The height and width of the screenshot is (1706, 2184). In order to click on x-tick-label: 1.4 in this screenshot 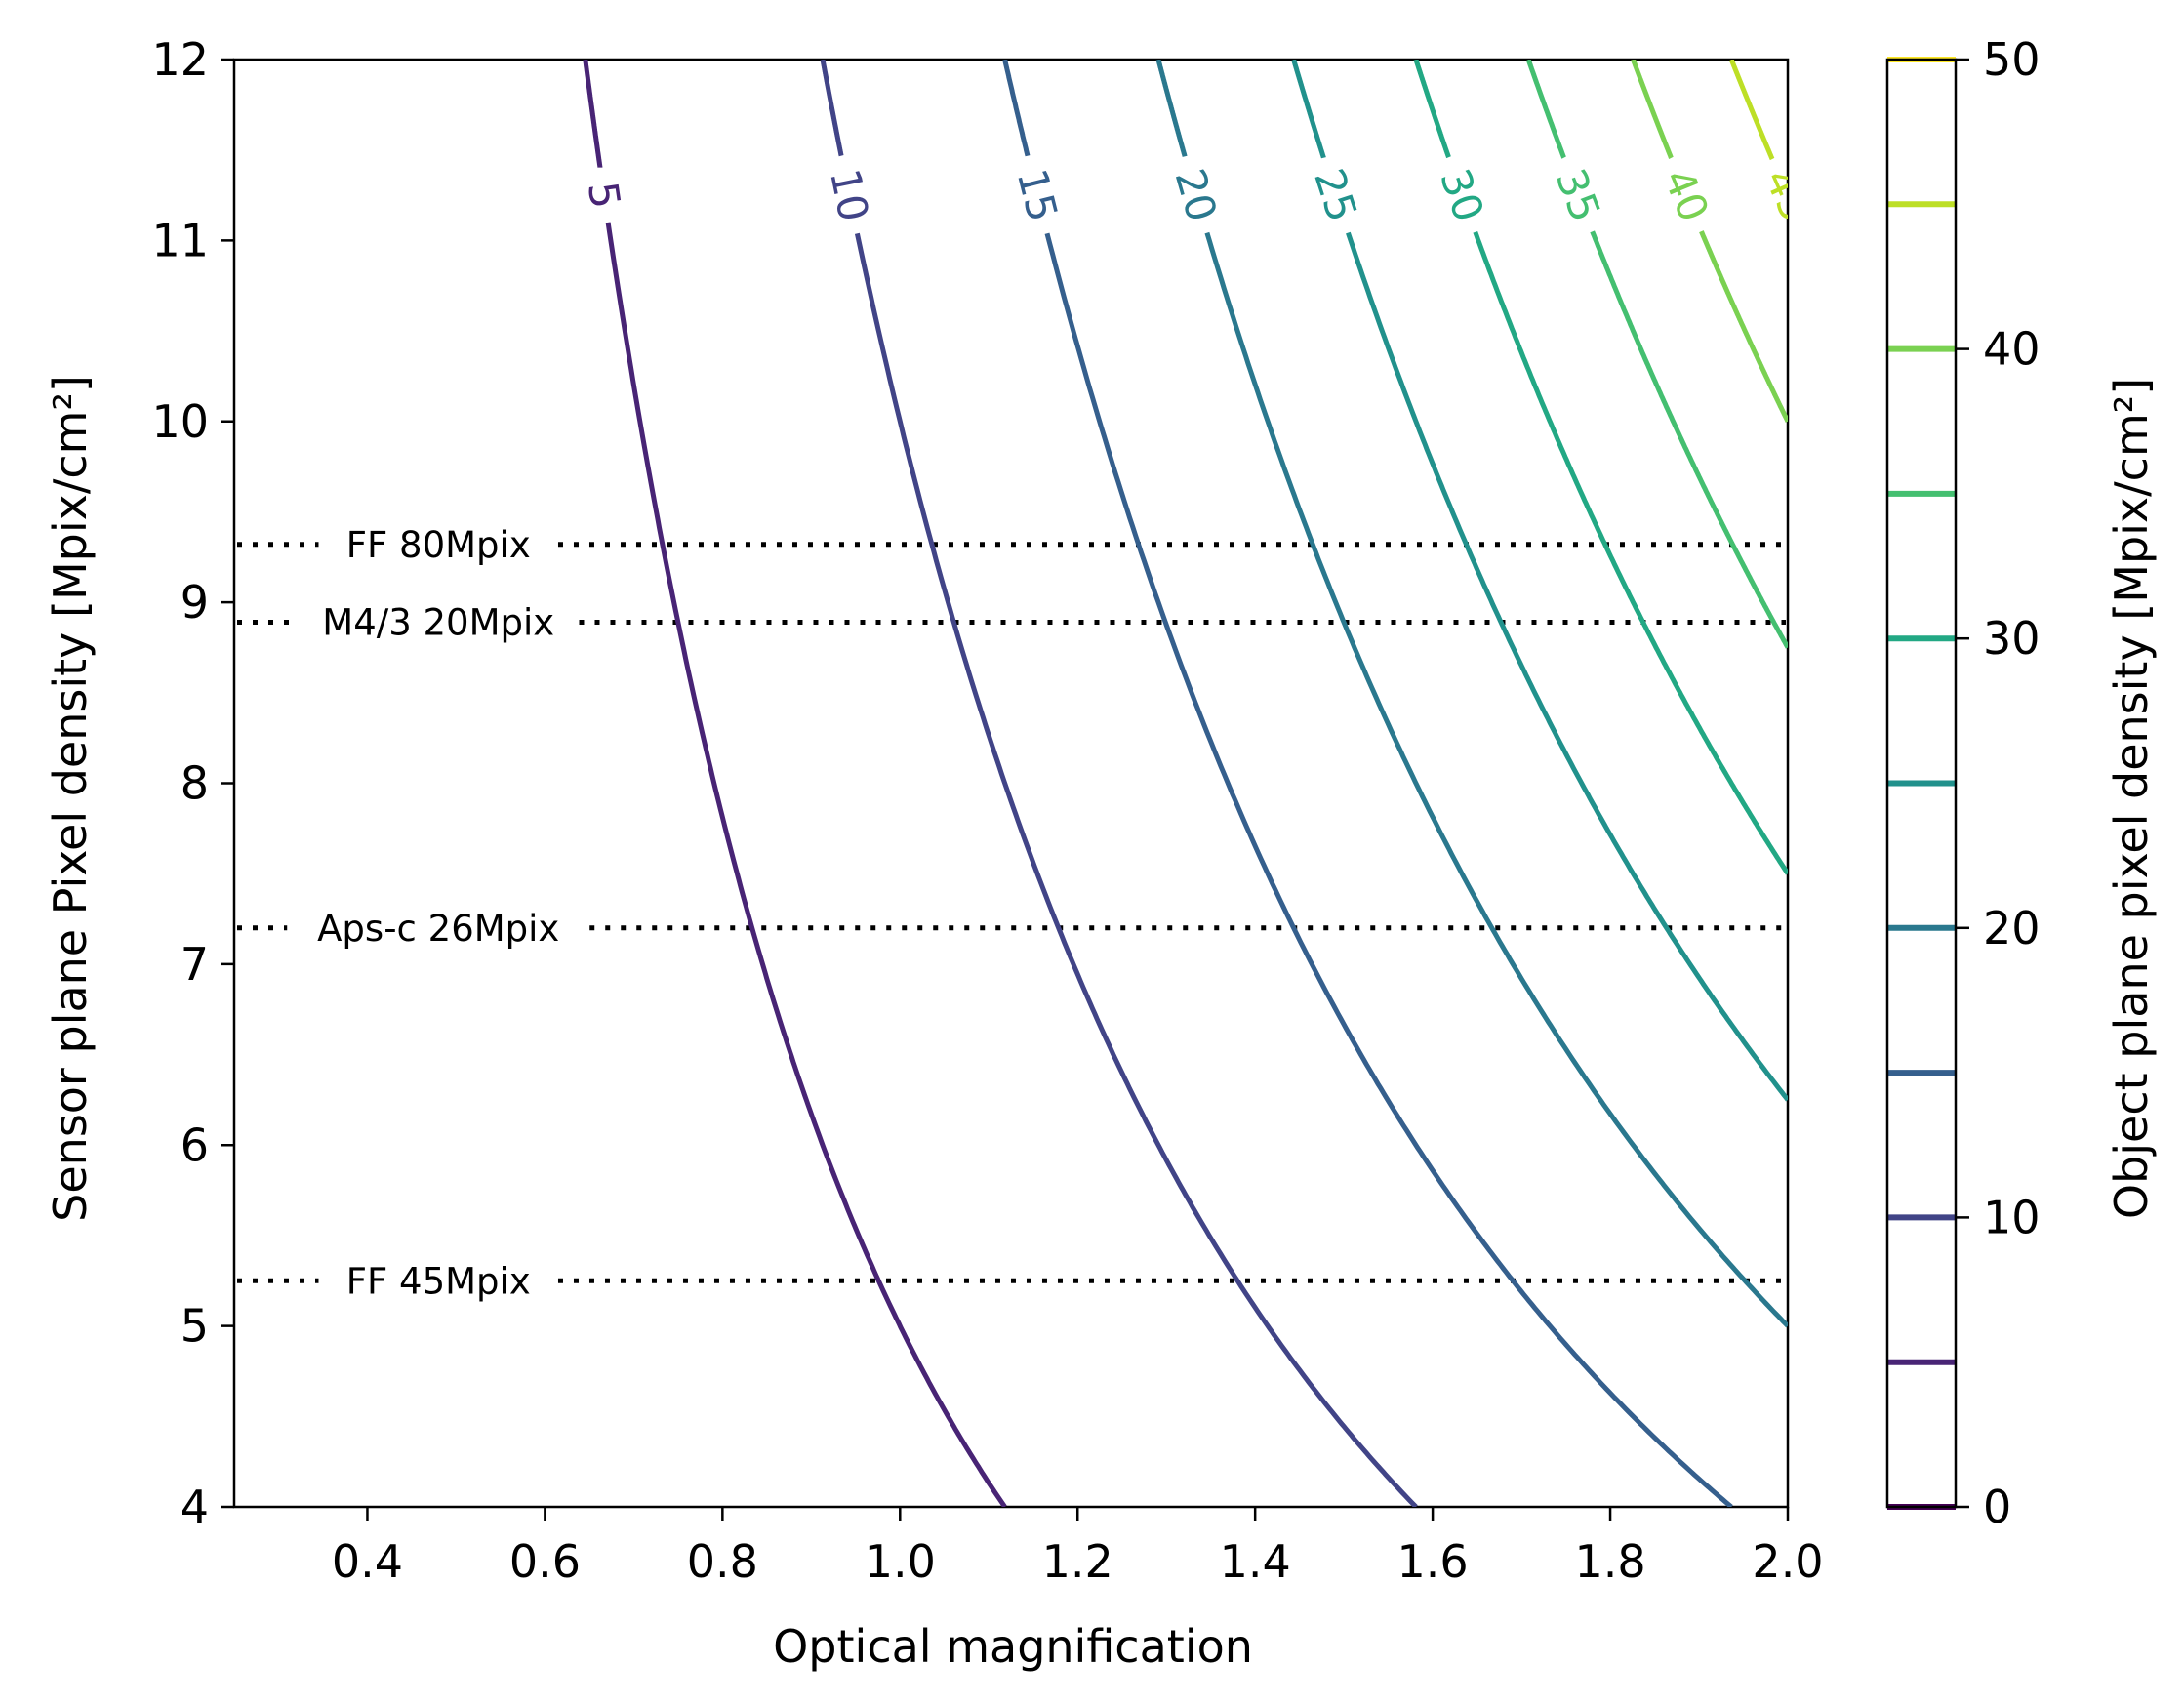, I will do `click(1255, 1561)`.